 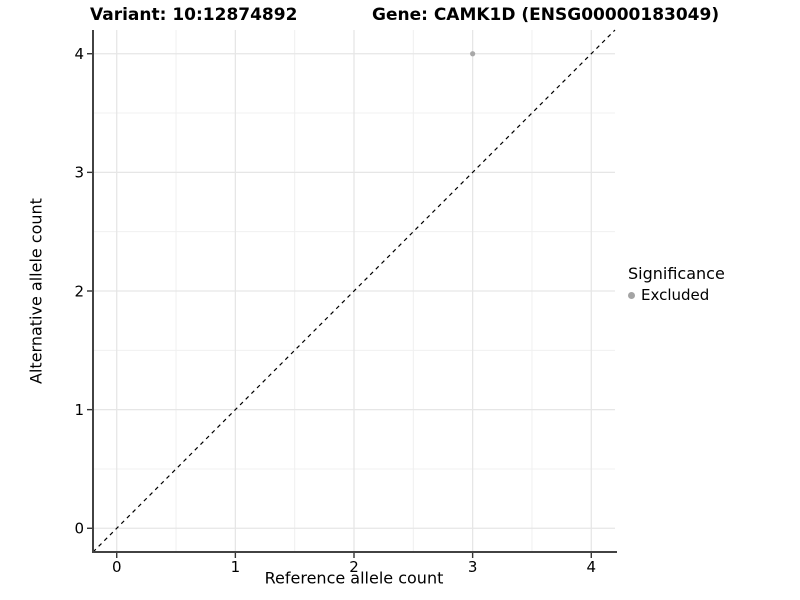 I want to click on plot-title-gene: Gene: CAMK1D (ENSG00000183049), so click(x=546, y=15).